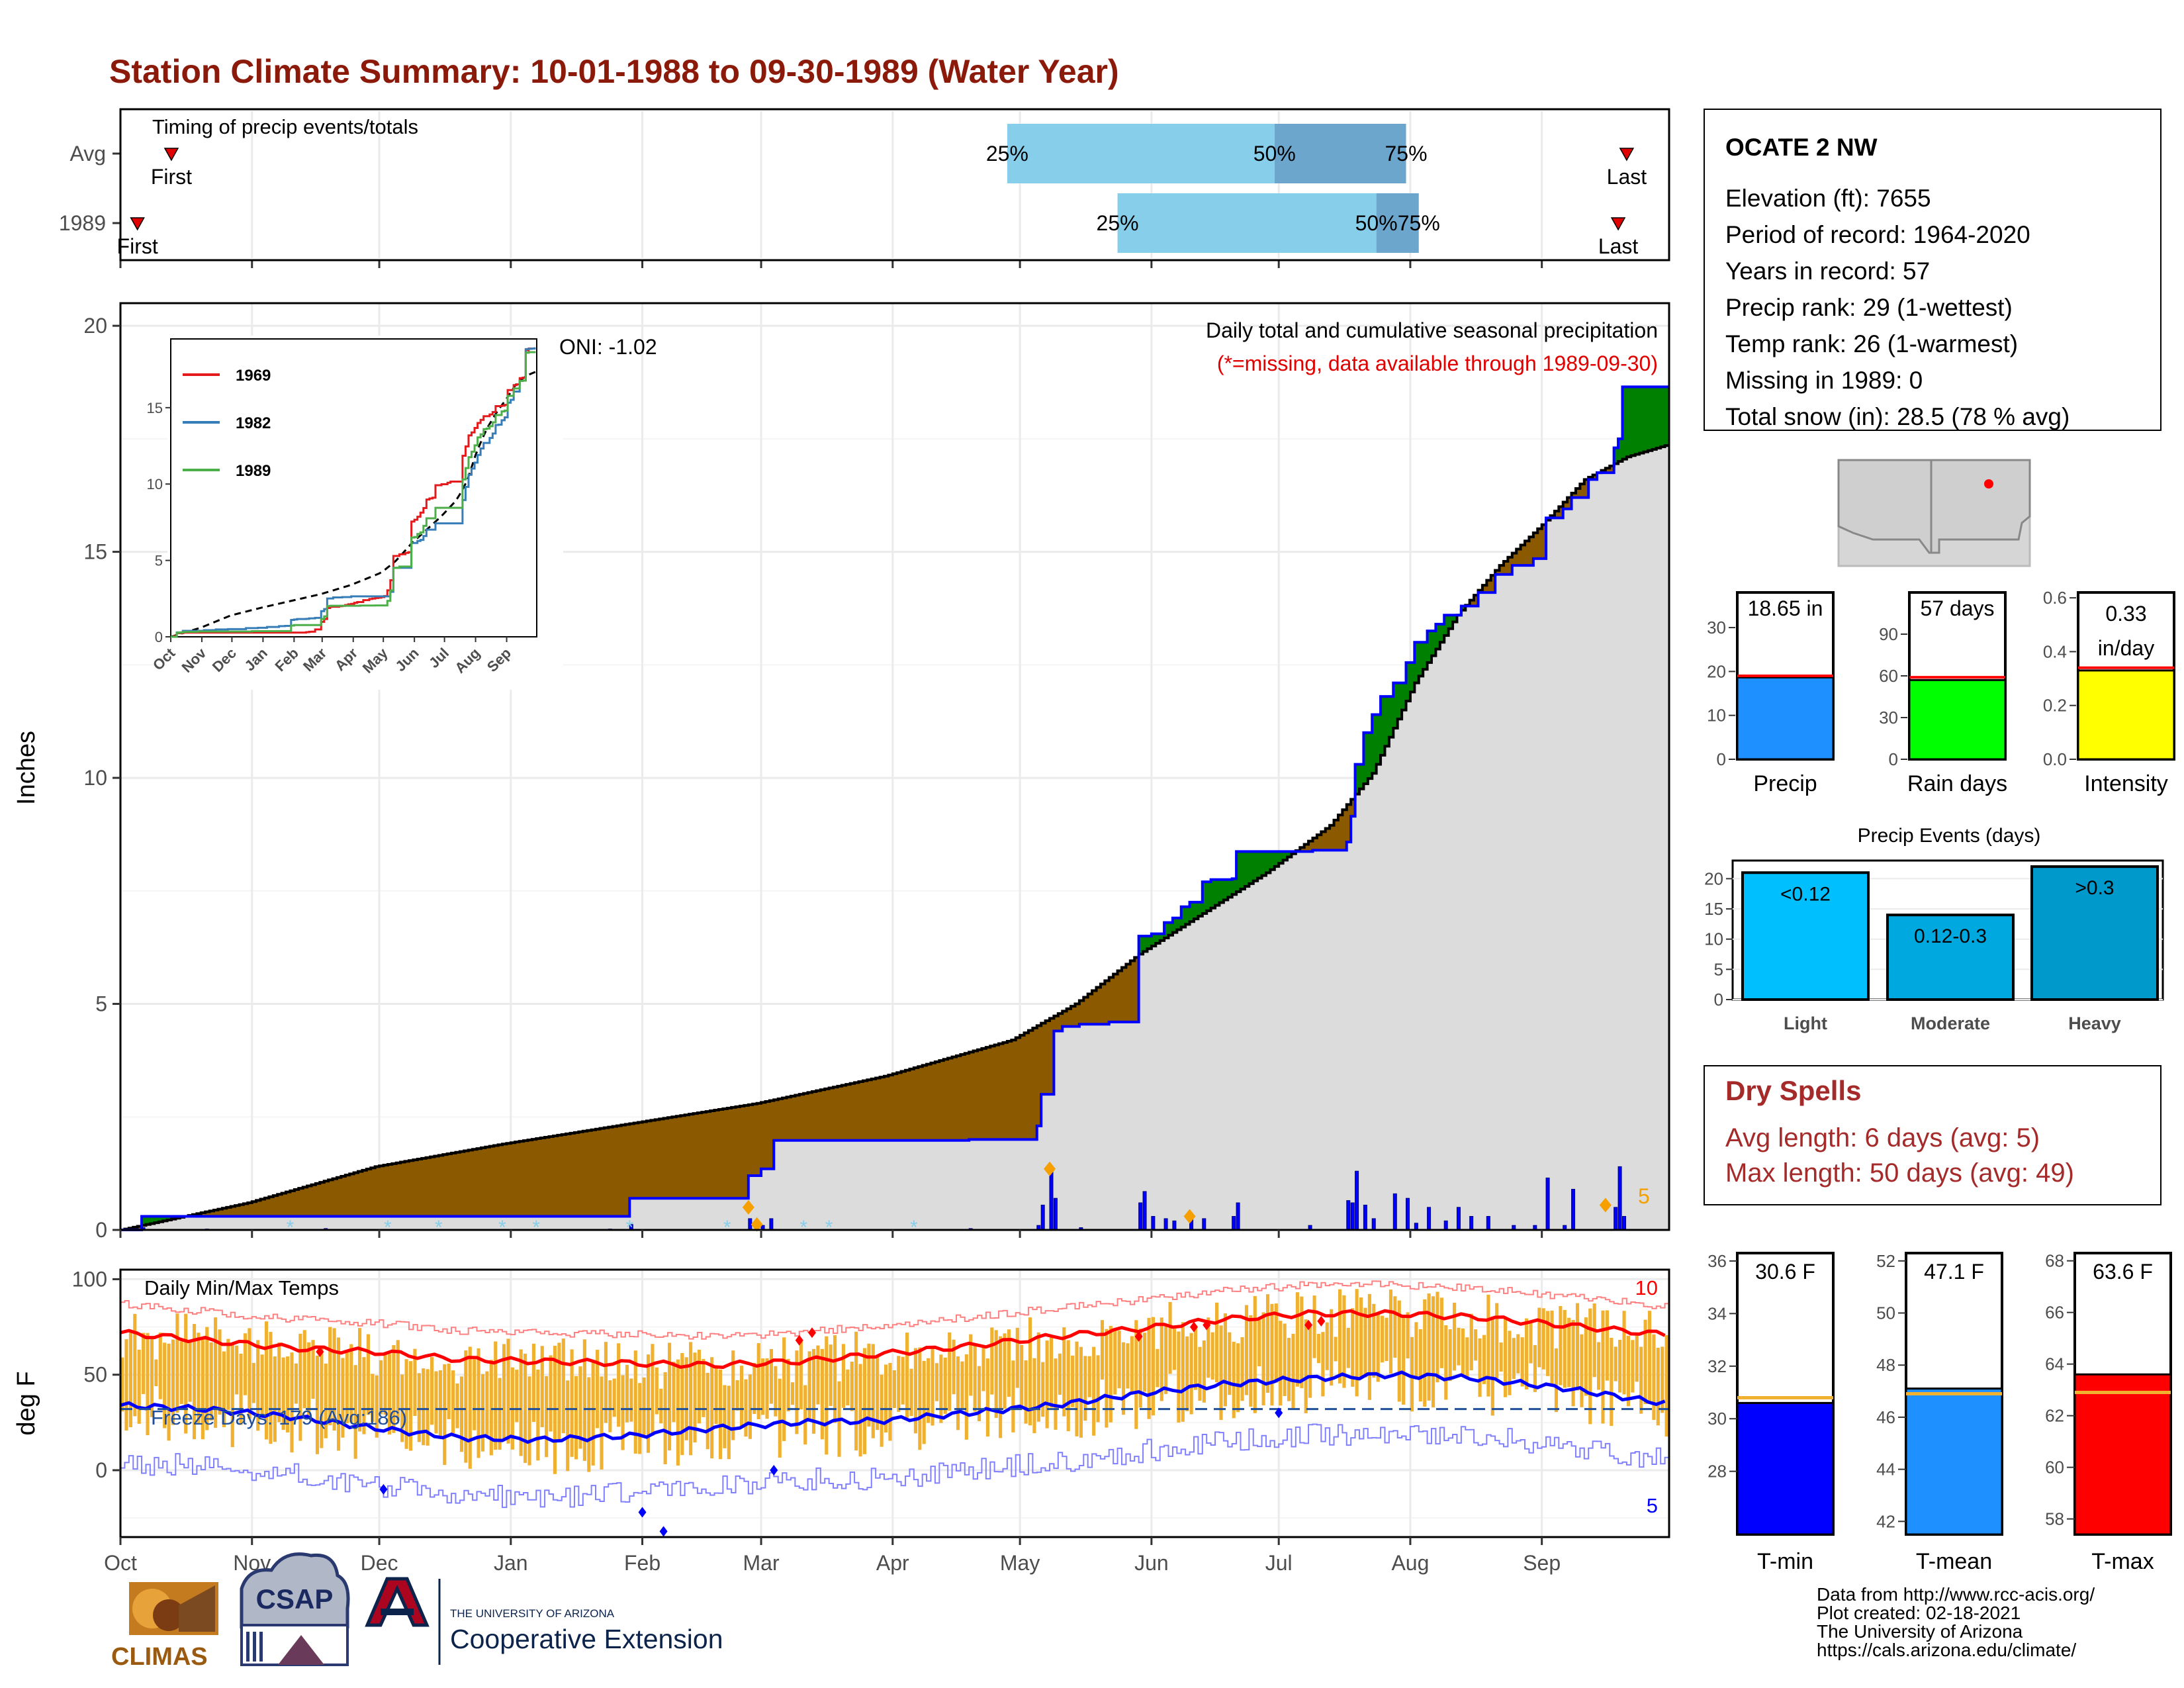 Image resolution: width=2184 pixels, height=1688 pixels. Describe the element at coordinates (159, 561) in the screenshot. I see `inset-ytick-label: 5` at that location.